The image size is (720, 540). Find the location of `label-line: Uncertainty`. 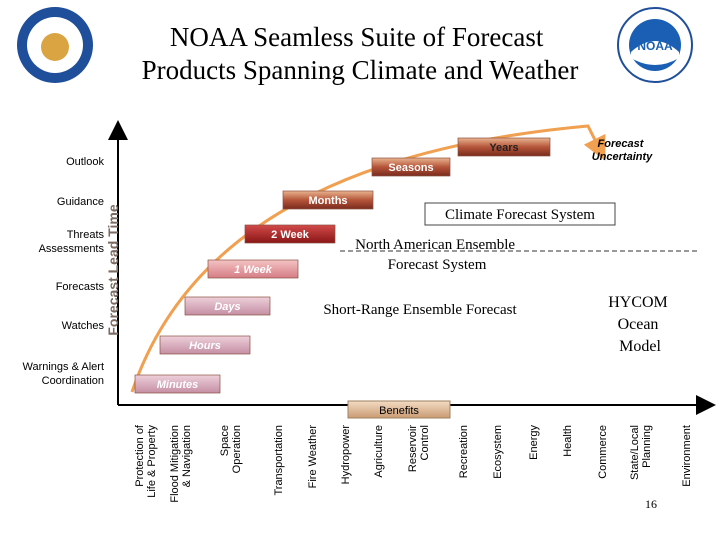

label-line: Uncertainty is located at coordinates (622, 157).